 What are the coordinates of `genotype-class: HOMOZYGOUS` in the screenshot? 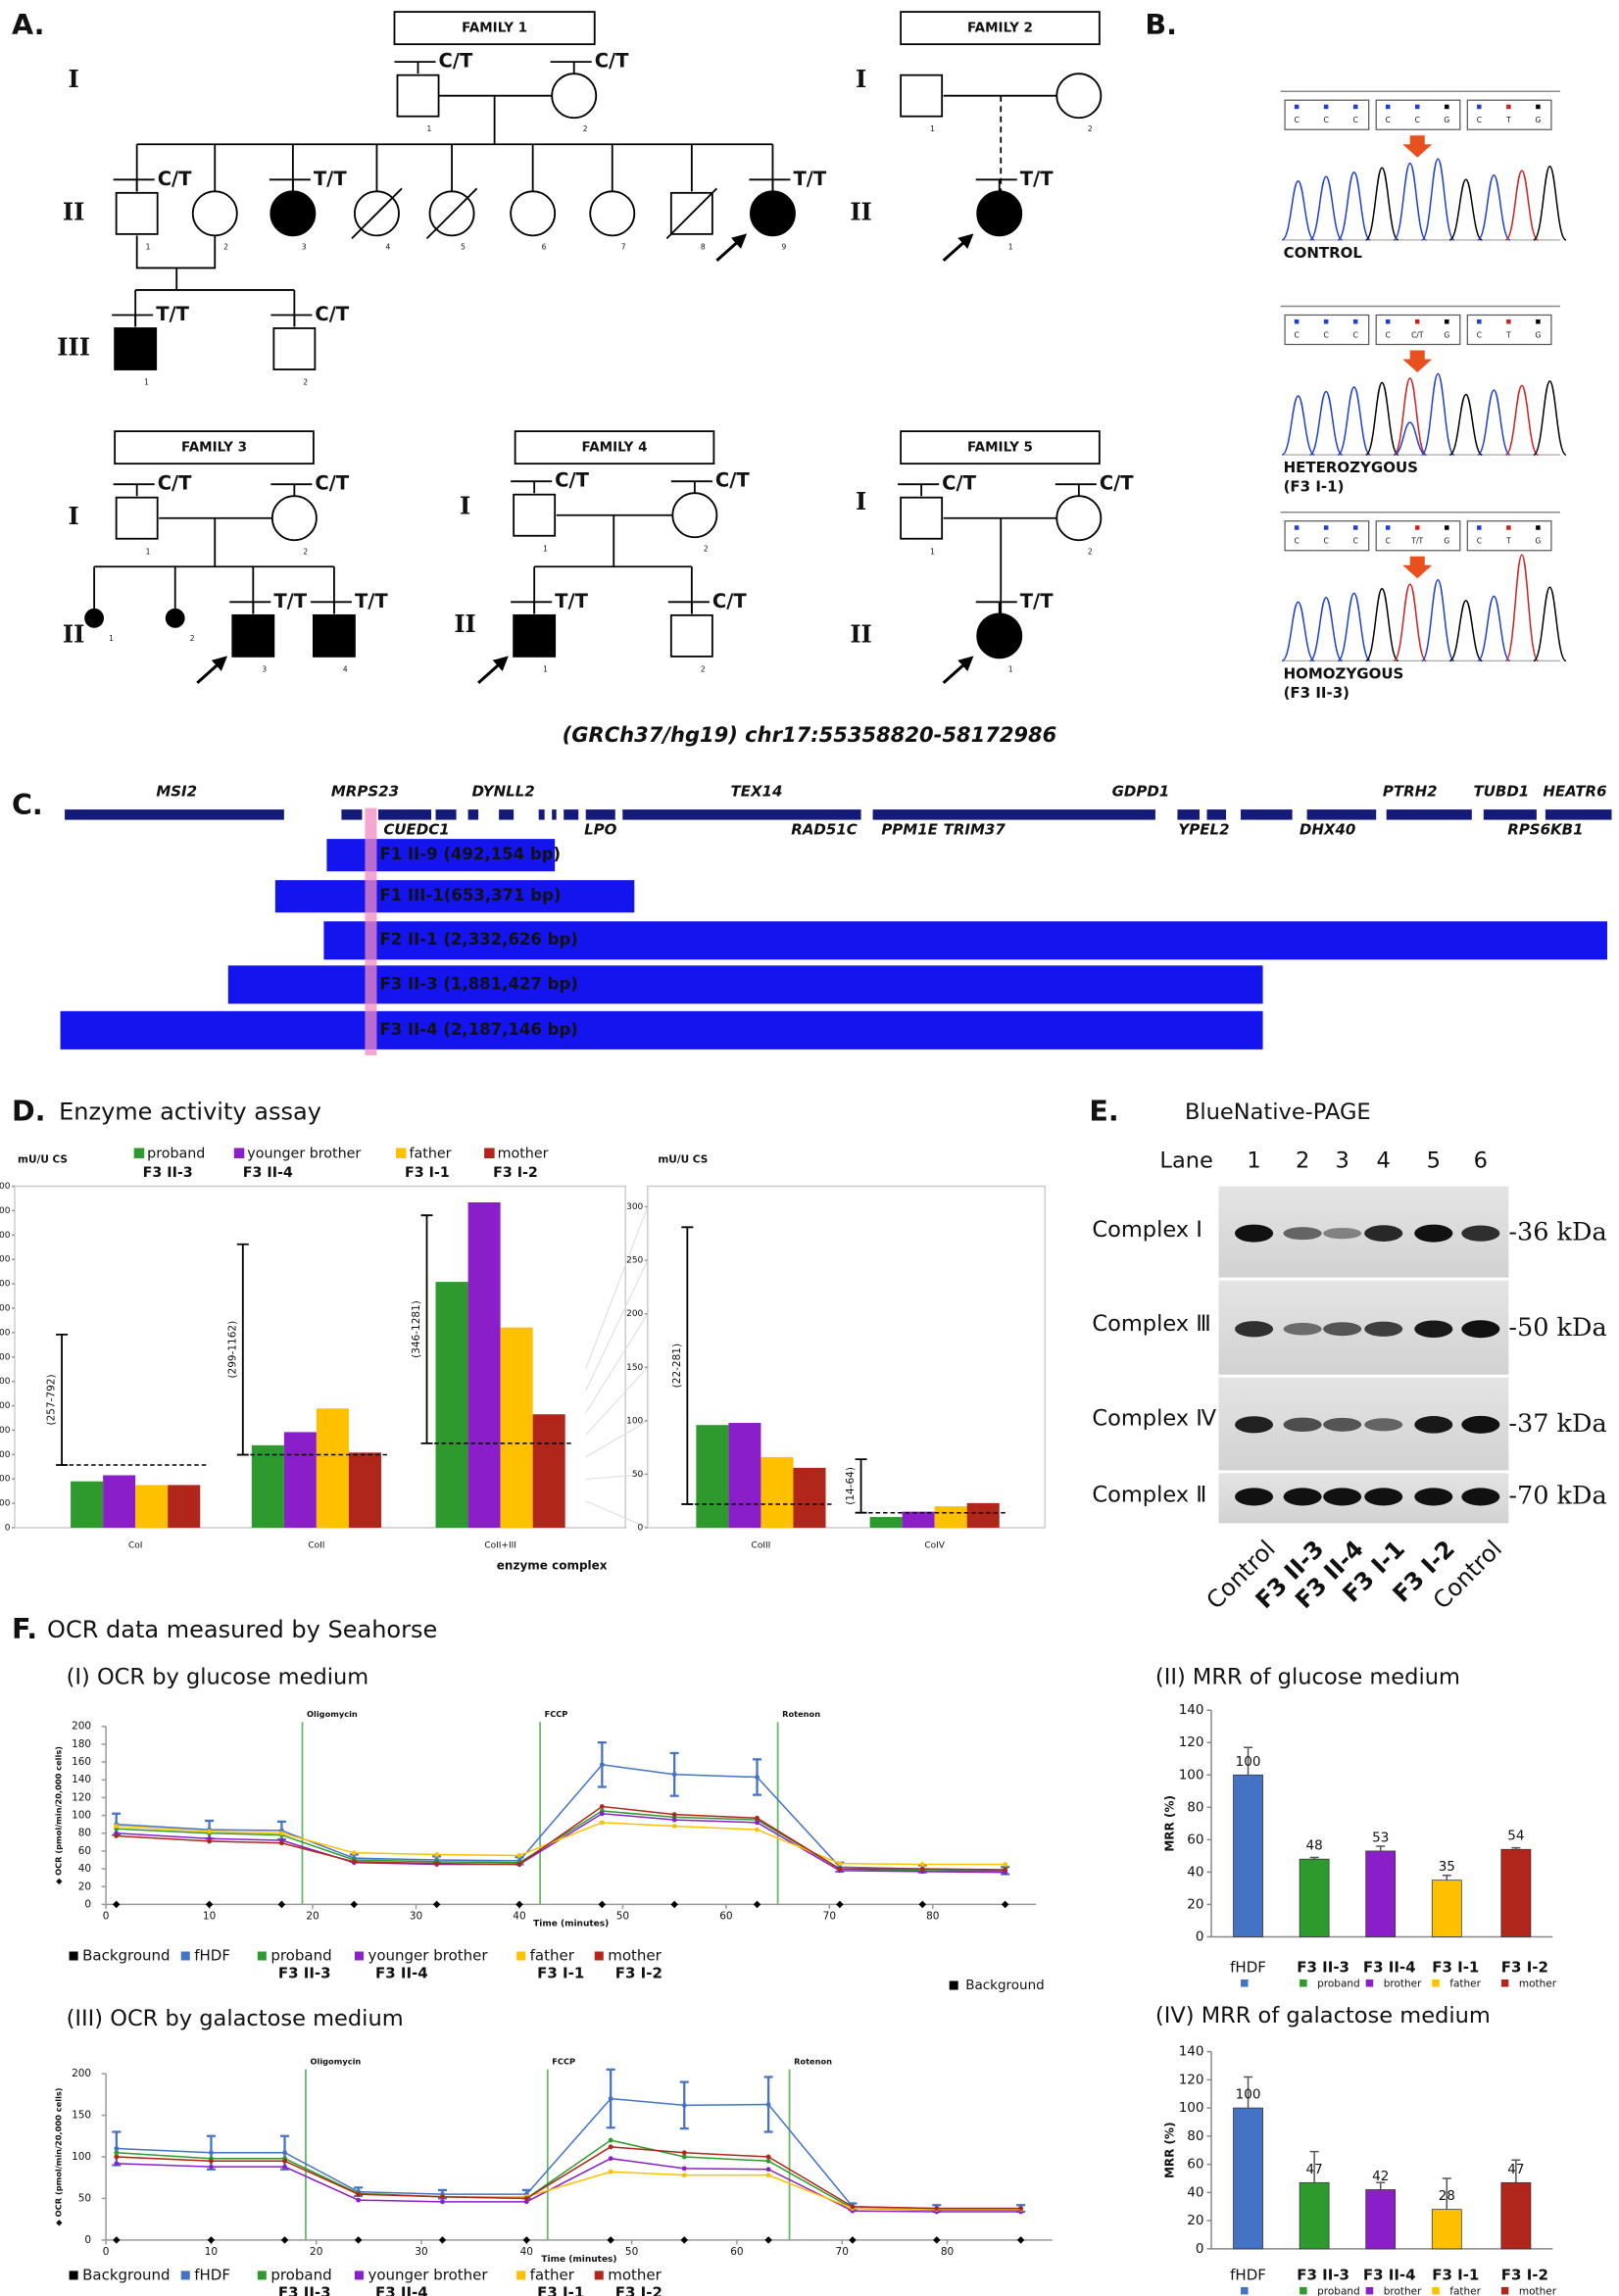 It's located at (1344, 673).